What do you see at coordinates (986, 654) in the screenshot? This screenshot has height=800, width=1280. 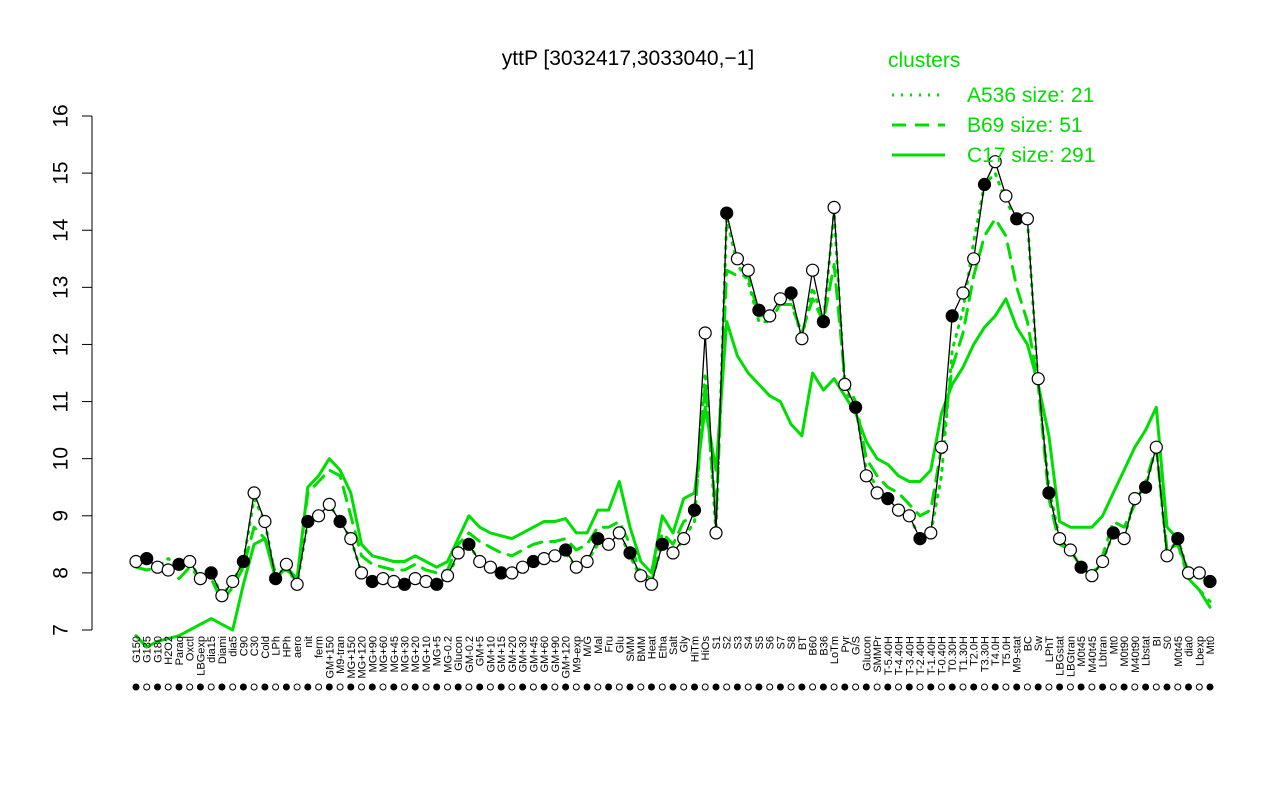 I see `x-tick-label: T3.30H` at bounding box center [986, 654].